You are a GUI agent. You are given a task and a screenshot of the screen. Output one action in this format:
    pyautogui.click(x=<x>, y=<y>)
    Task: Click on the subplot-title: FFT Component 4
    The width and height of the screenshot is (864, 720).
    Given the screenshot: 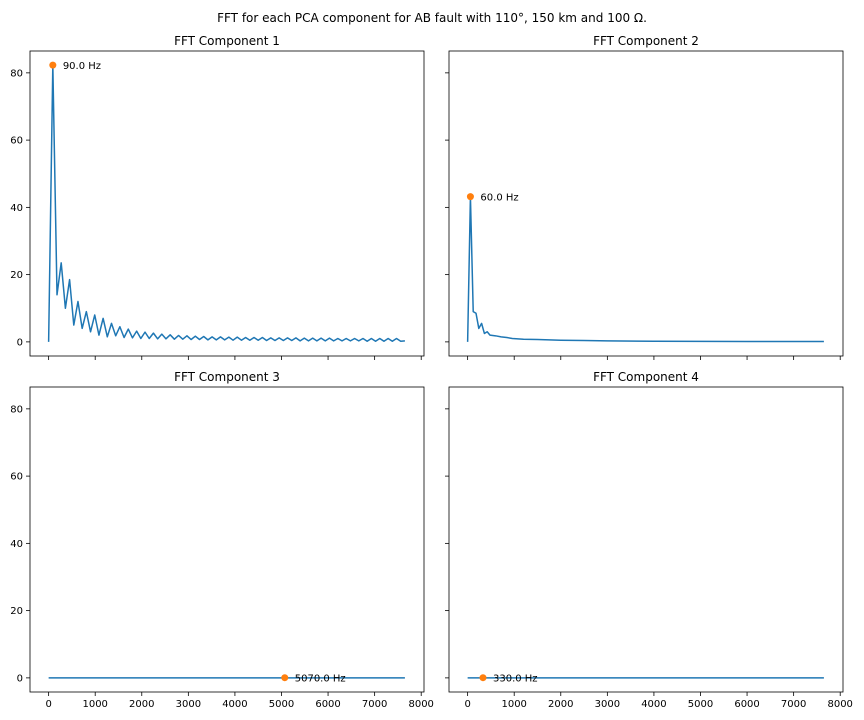 What is the action you would take?
    pyautogui.click(x=646, y=377)
    